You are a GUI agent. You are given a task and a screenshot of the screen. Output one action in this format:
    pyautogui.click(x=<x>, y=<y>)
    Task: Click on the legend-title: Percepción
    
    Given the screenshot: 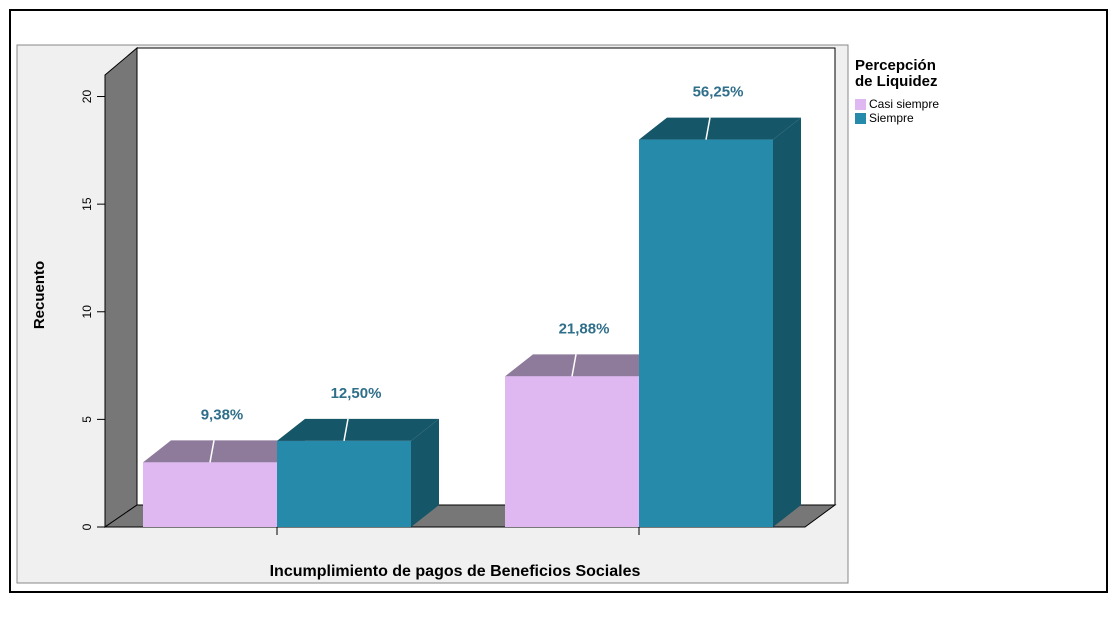 What is the action you would take?
    pyautogui.click(x=895, y=65)
    